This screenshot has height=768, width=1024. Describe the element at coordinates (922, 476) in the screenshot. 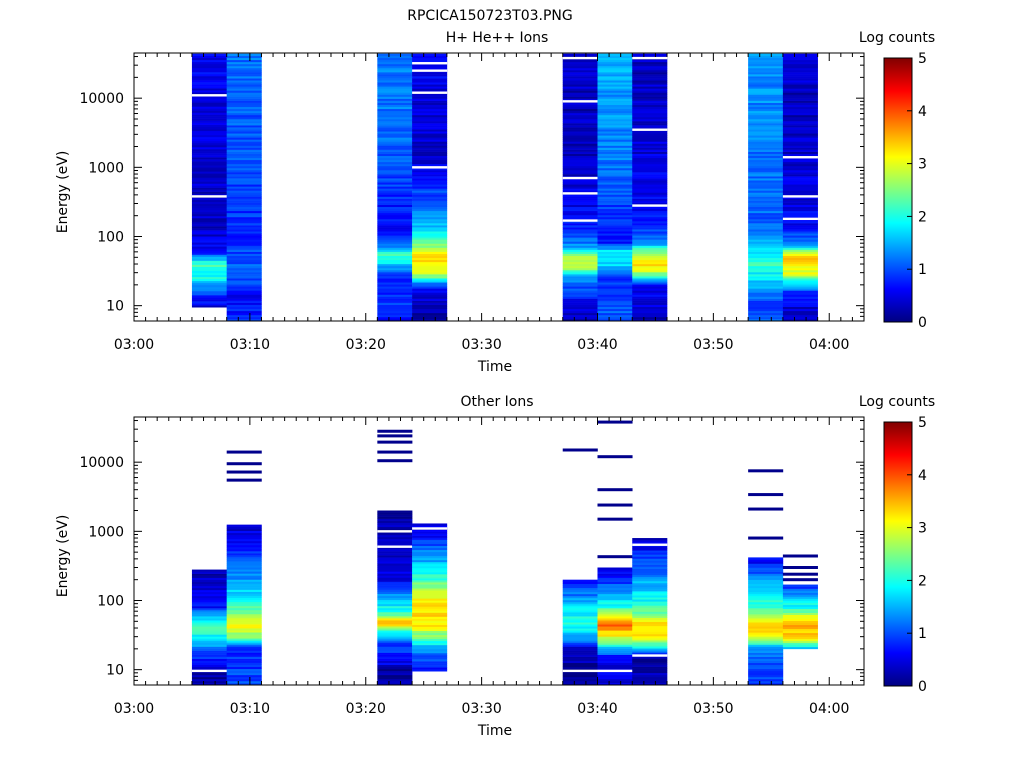

I see `colorbar-tick-label: 4` at that location.